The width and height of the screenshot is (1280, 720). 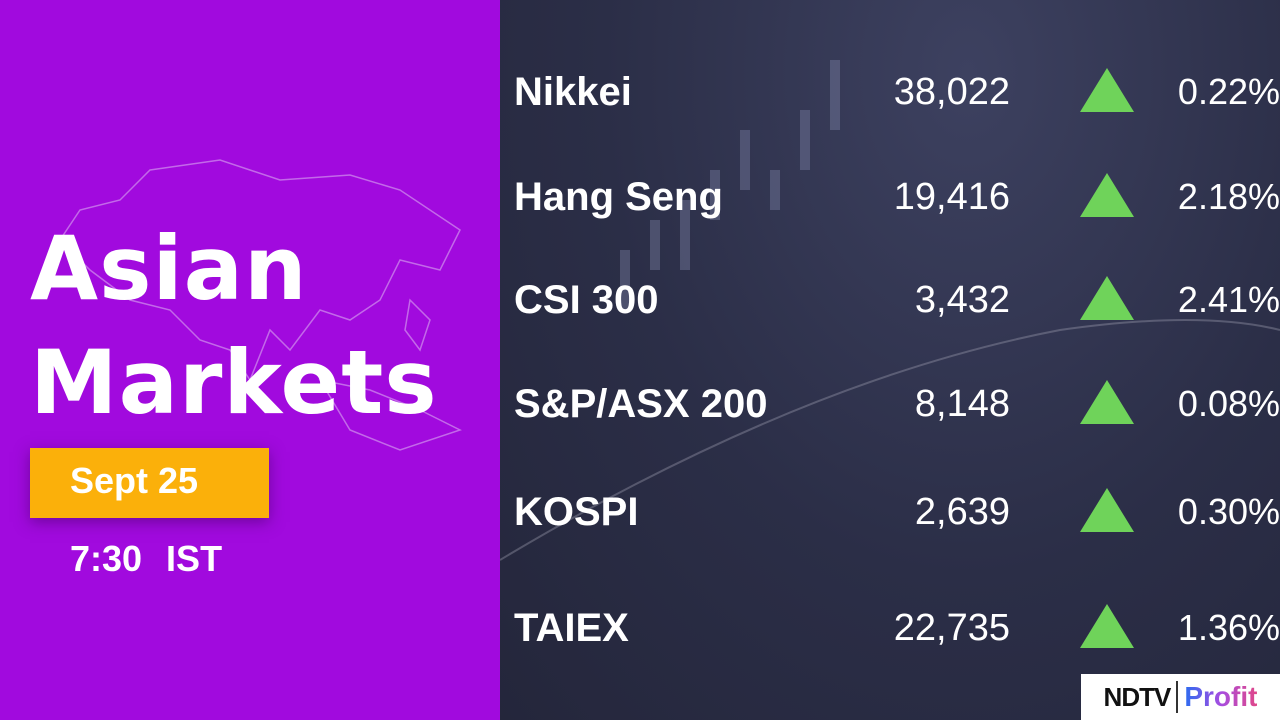 I want to click on index-change: 0.30%, so click(x=1228, y=511).